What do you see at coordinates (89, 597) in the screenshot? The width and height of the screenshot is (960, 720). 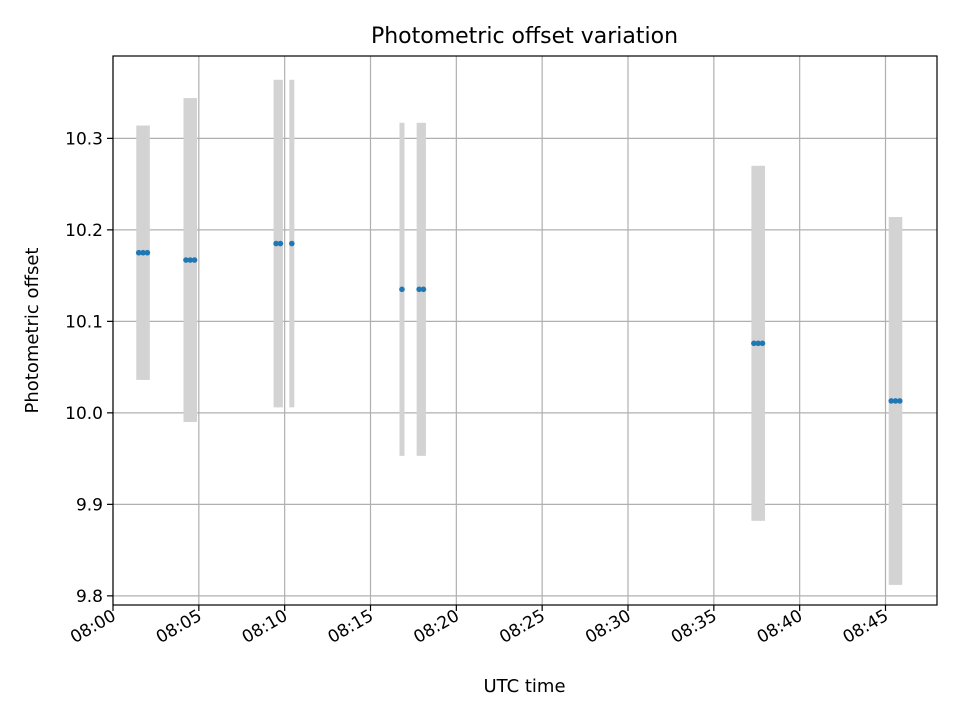 I see `y-tick-label: 9.8` at bounding box center [89, 597].